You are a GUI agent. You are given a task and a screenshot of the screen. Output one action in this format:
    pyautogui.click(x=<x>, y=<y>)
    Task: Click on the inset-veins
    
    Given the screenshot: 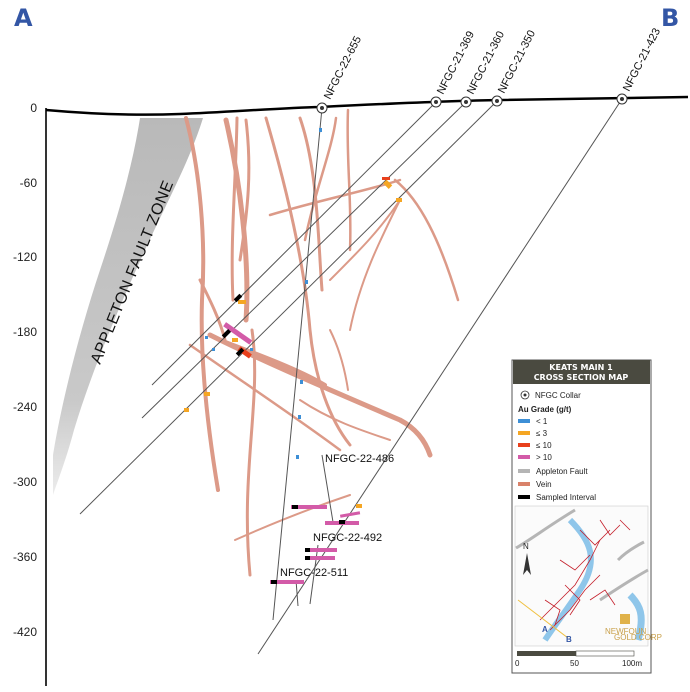 What is the action you would take?
    pyautogui.click(x=585, y=575)
    